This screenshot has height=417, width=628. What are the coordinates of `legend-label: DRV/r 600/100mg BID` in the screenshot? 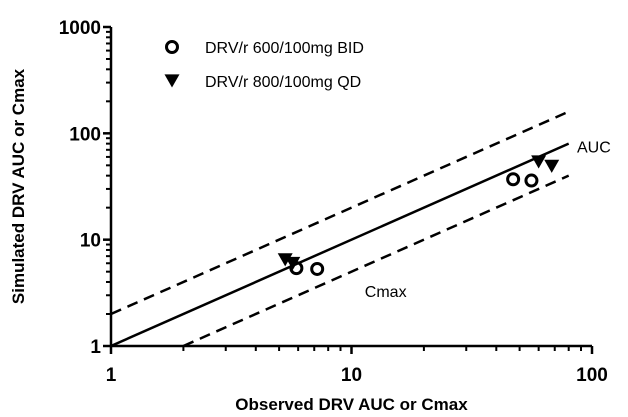 It's located at (284, 48).